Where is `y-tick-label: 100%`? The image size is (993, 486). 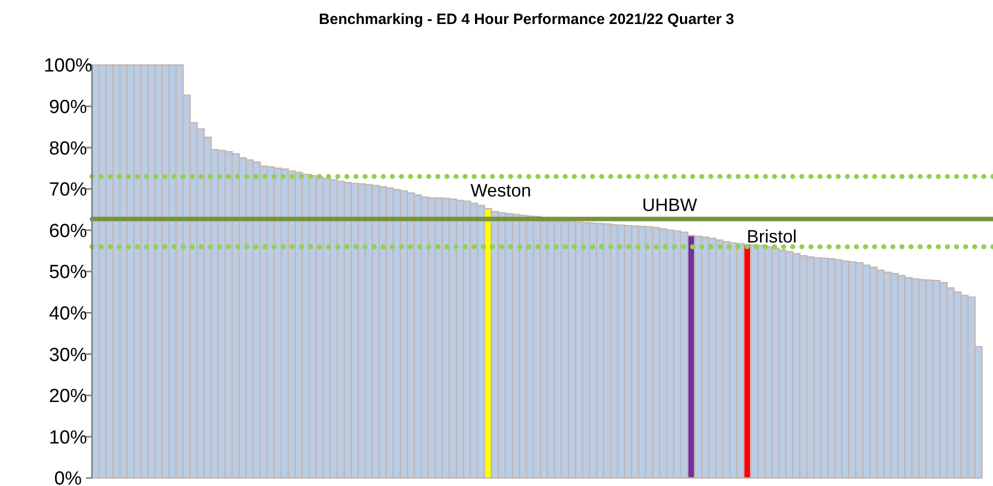 y-tick-label: 100% is located at coordinates (68, 66).